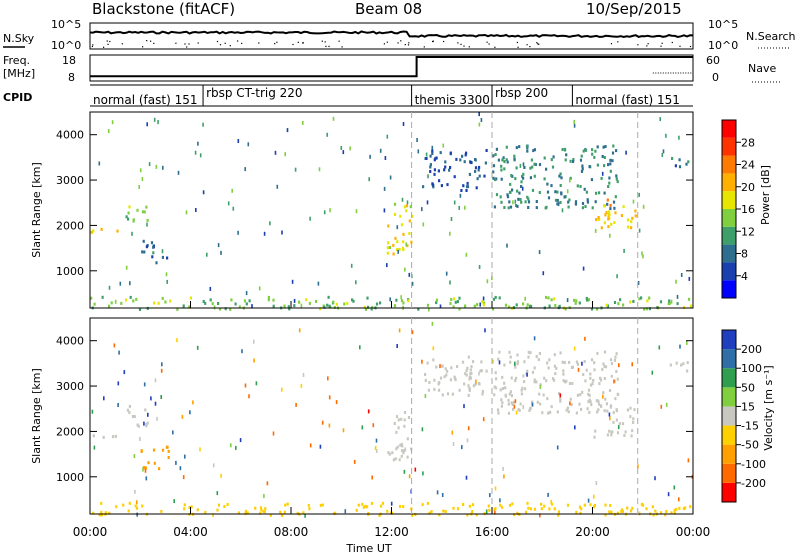 This screenshot has height=554, width=800. Describe the element at coordinates (36, 416) in the screenshot. I see `velocity-ylabel: Slant Range [km]` at that location.